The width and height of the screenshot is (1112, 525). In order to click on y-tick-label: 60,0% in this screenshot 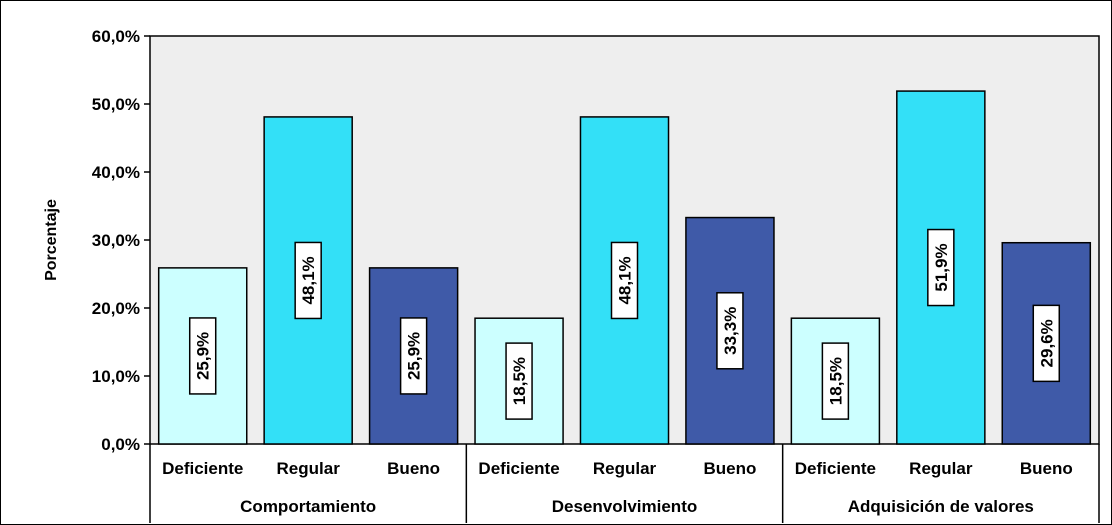, I will do `click(116, 36)`.